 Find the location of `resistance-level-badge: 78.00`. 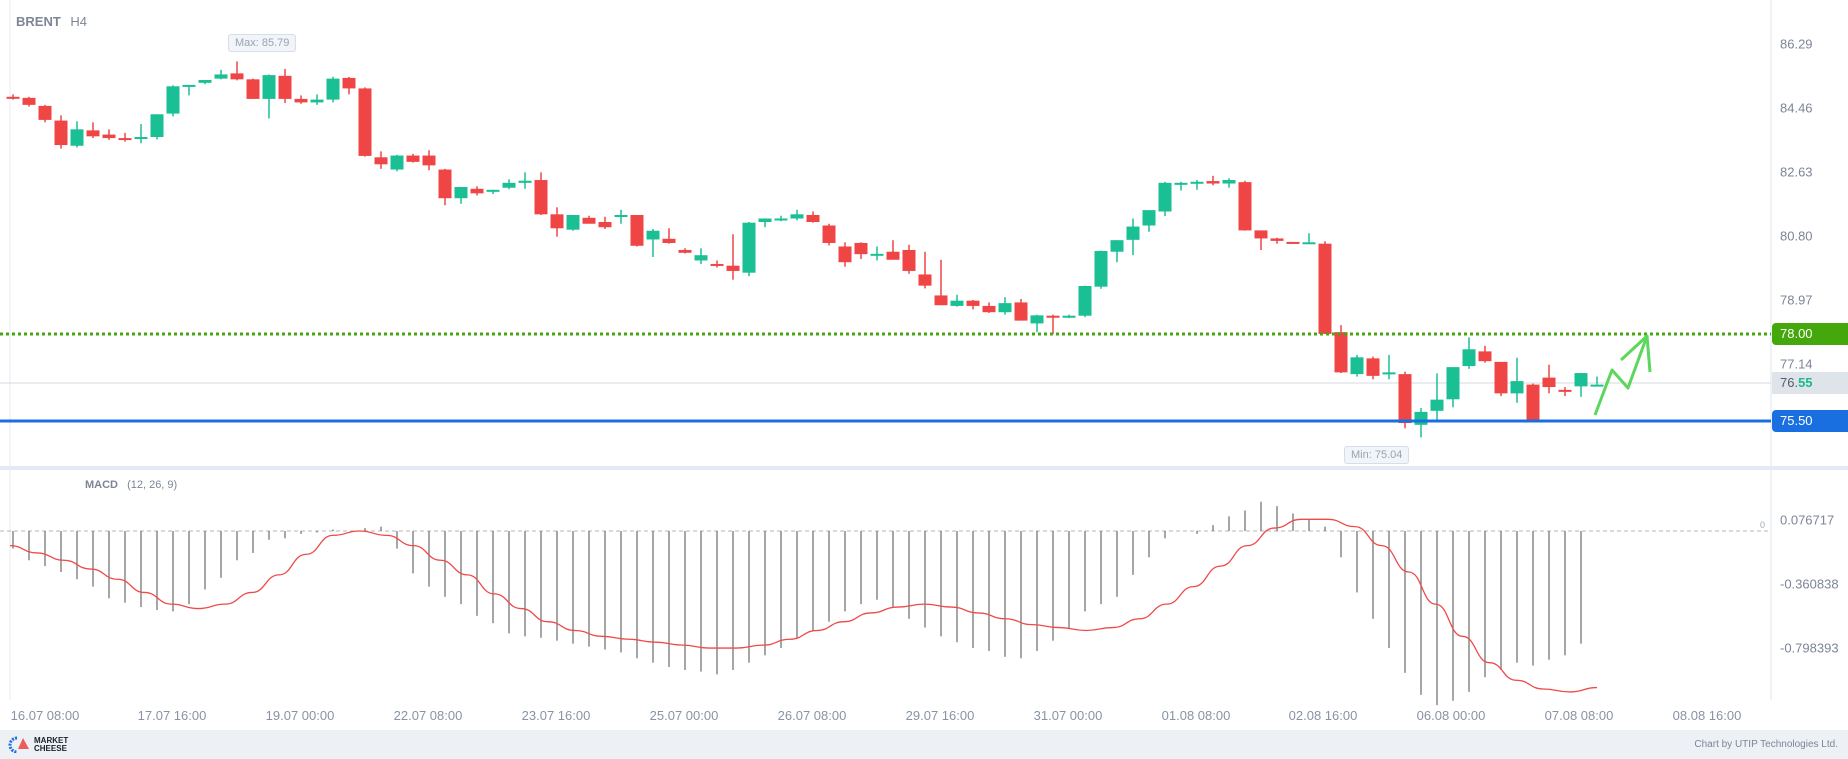

resistance-level-badge: 78.00 is located at coordinates (1810, 334).